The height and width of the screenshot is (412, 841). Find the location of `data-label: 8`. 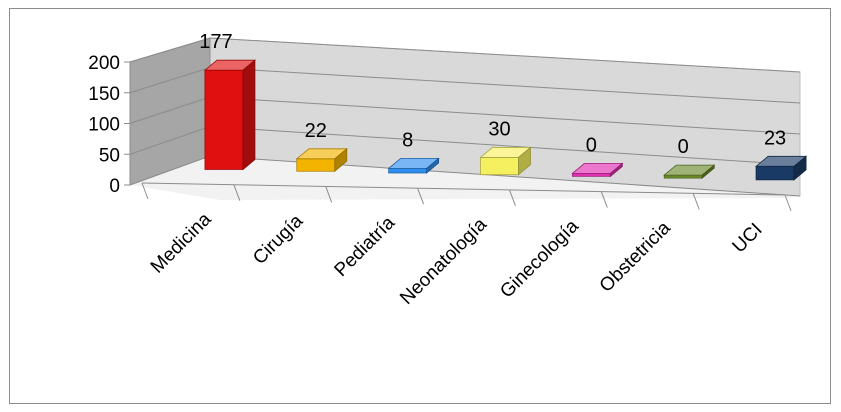

data-label: 8 is located at coordinates (407, 140).